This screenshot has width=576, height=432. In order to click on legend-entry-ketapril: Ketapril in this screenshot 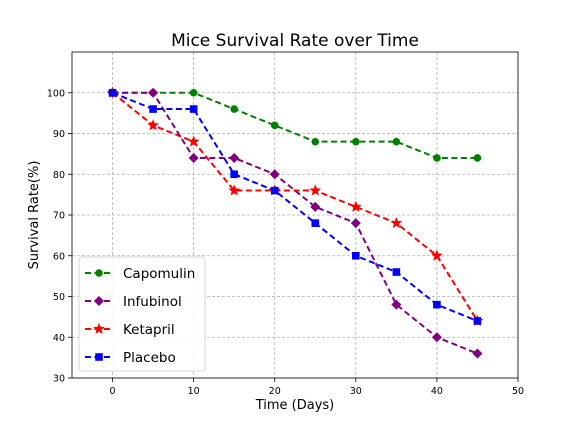, I will do `click(130, 330)`.